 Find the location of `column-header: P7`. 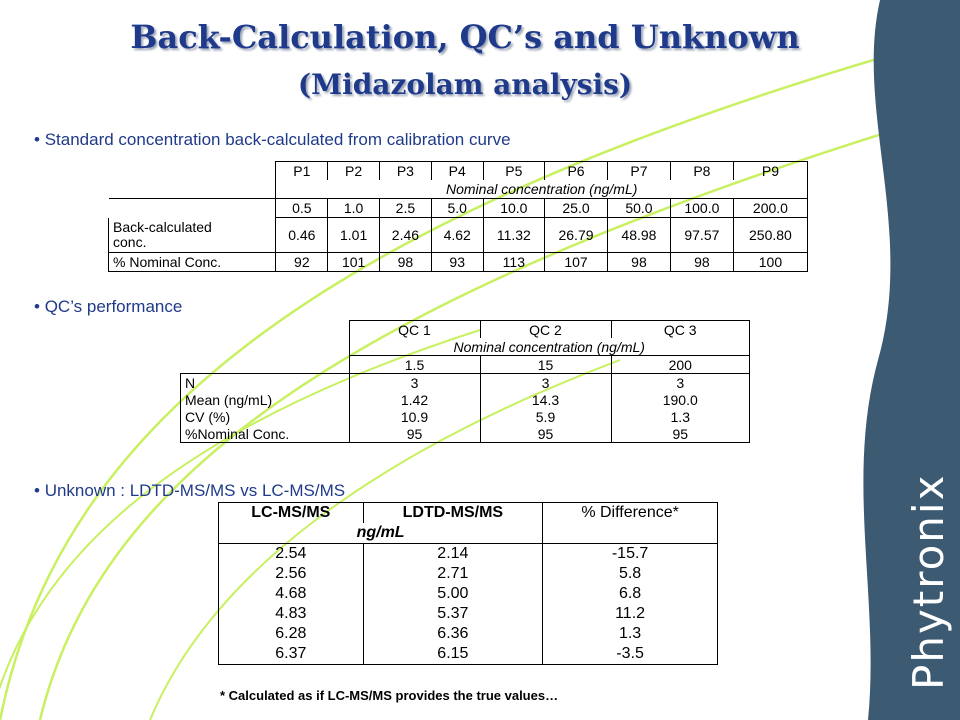

column-header: P7 is located at coordinates (638, 170).